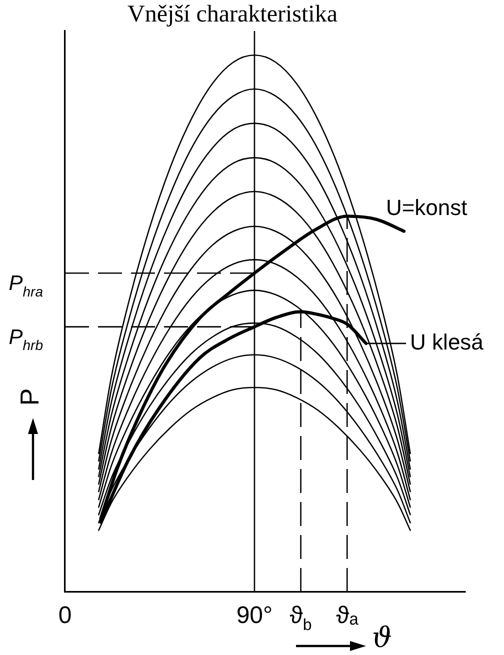 The width and height of the screenshot is (504, 655). Describe the element at coordinates (29, 397) in the screenshot. I see `y-axis-title: P` at that location.